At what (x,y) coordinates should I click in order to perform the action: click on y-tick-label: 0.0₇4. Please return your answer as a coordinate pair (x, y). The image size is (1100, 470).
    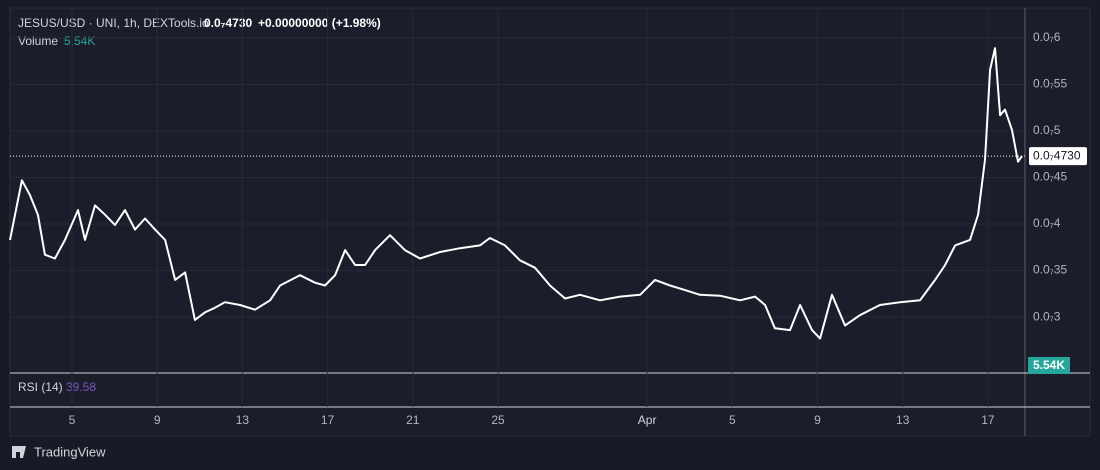
    Looking at the image, I should click on (1047, 223).